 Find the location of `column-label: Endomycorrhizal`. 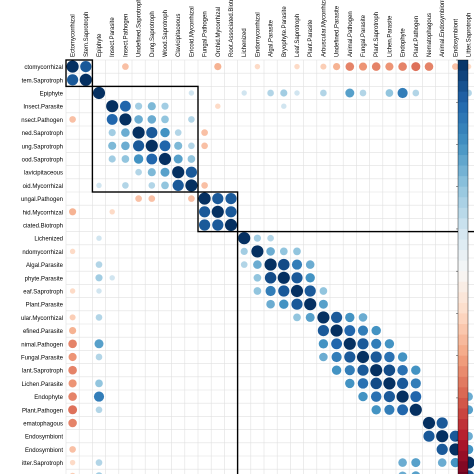

column-label: Endomycorrhizal is located at coordinates (258, 34).